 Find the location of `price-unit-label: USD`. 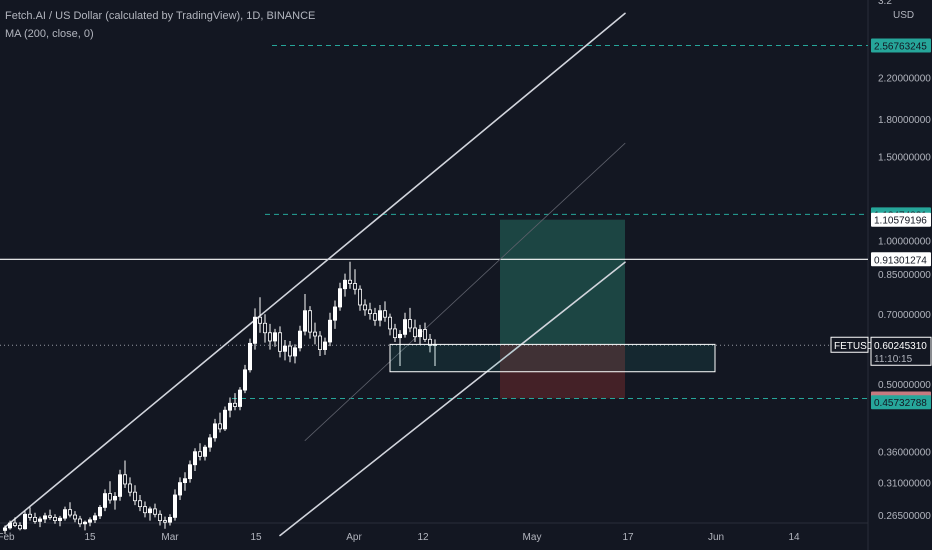

price-unit-label: USD is located at coordinates (903, 15).